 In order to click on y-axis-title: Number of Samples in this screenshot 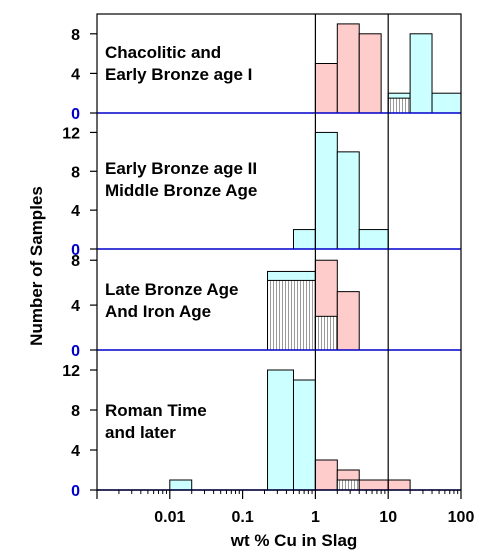, I will do `click(36, 266)`.